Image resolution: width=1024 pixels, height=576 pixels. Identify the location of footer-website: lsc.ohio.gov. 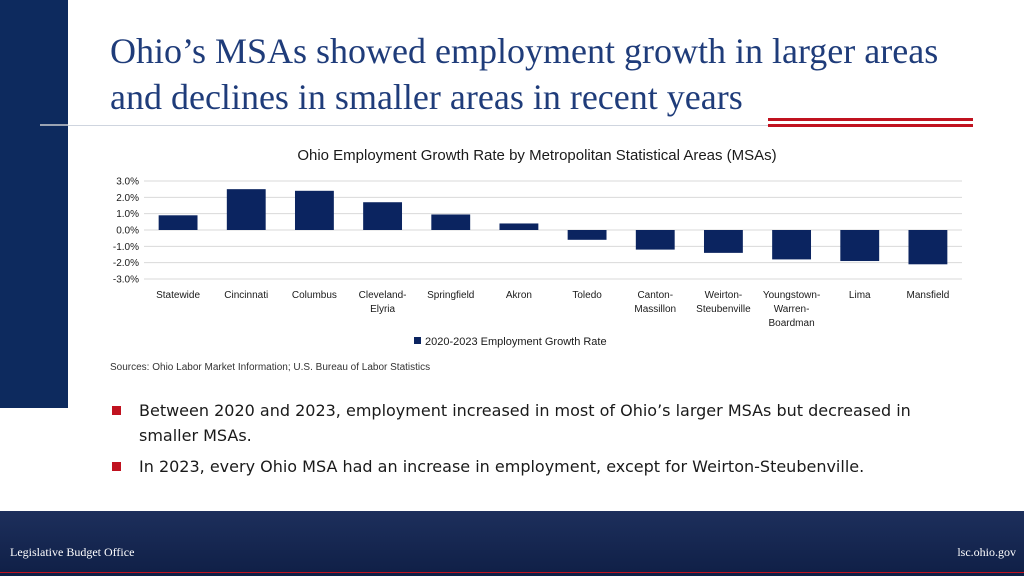
(986, 552).